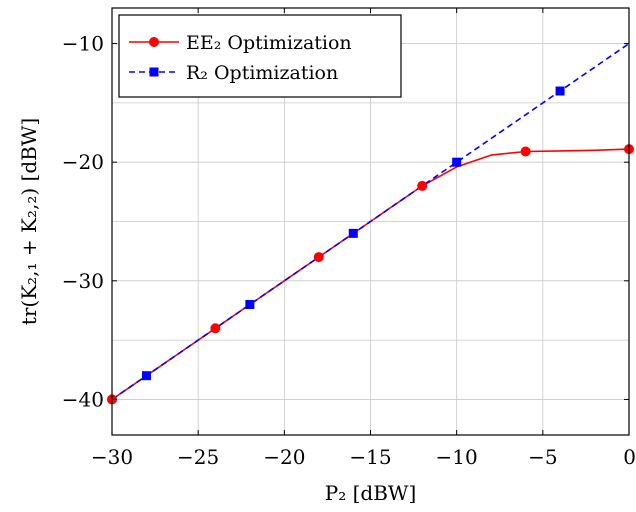 This screenshot has width=636, height=512. What do you see at coordinates (112, 457) in the screenshot?
I see `x-tick-label: −30` at bounding box center [112, 457].